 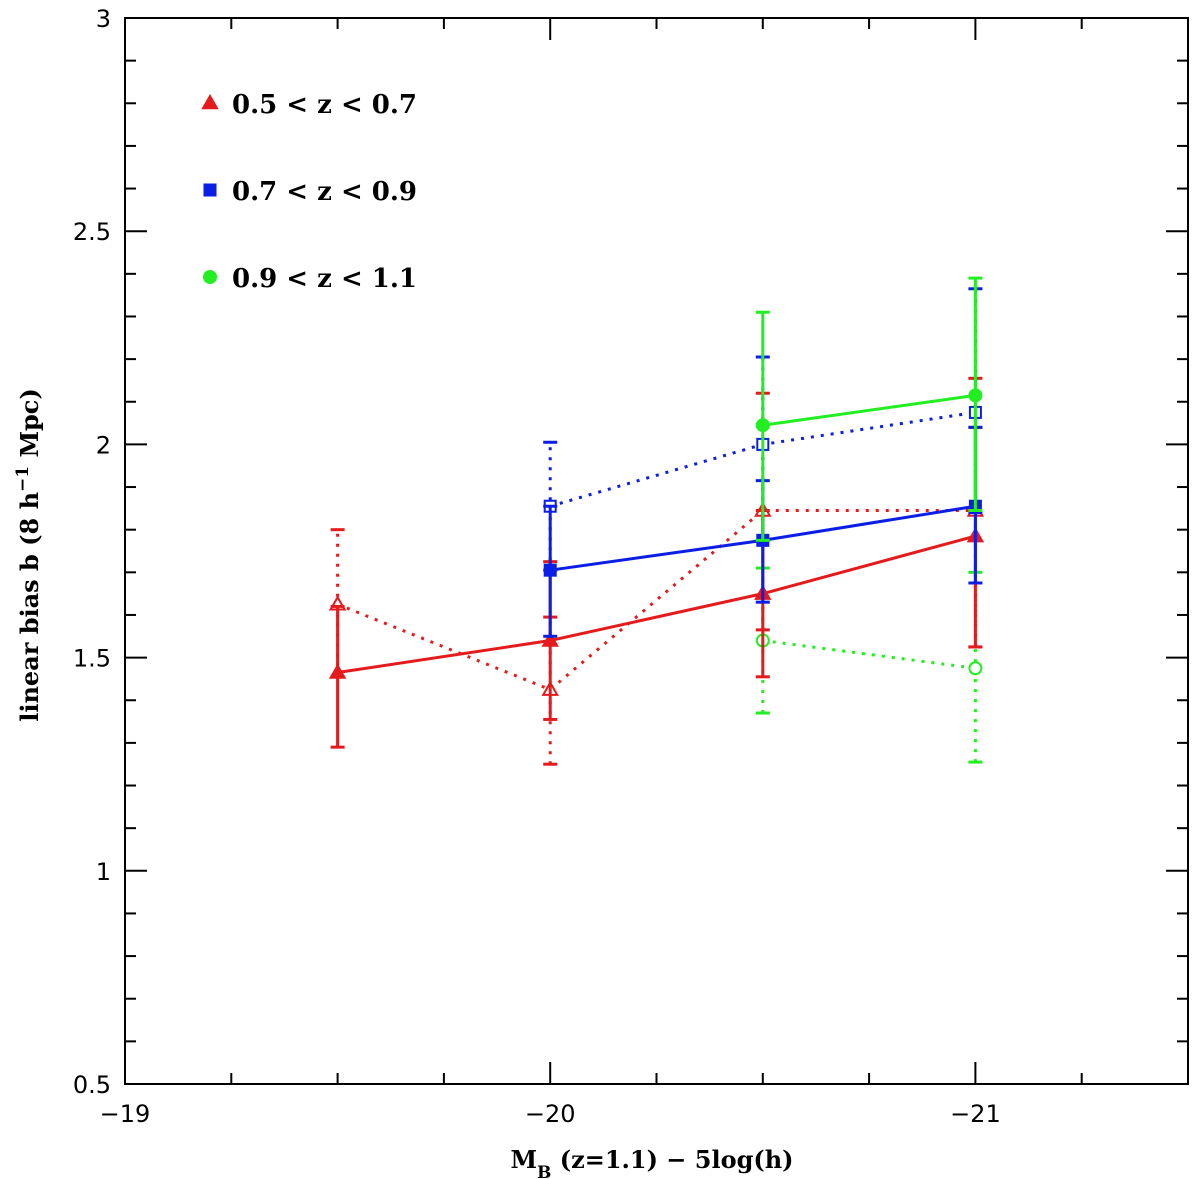 I want to click on legend-label: 0.7 < z < 0.9, so click(x=324, y=192).